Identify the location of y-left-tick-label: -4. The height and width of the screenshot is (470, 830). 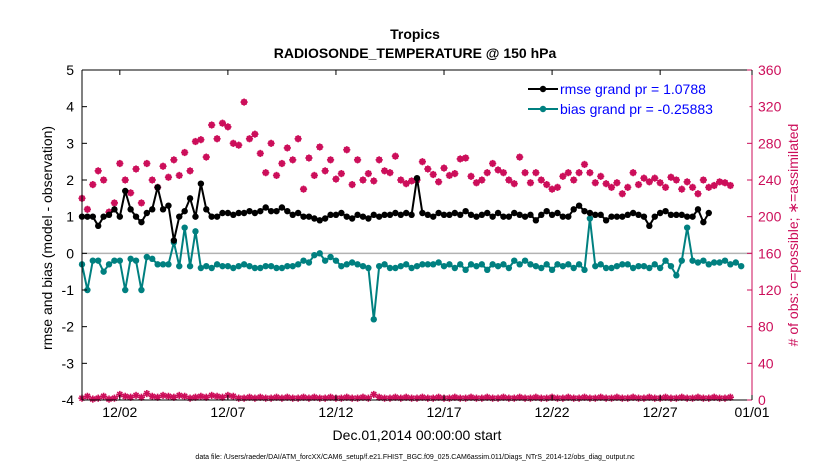
(68, 400).